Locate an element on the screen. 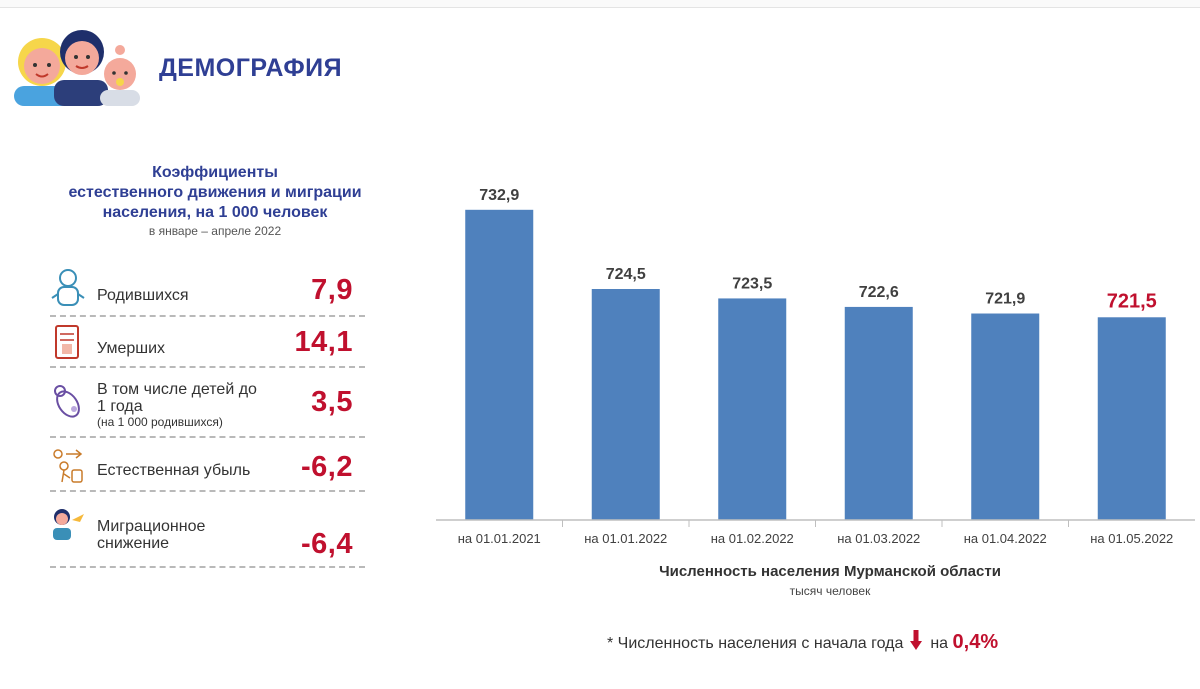 The height and width of the screenshot is (689, 1200). row-value: 7,9 is located at coordinates (332, 290).